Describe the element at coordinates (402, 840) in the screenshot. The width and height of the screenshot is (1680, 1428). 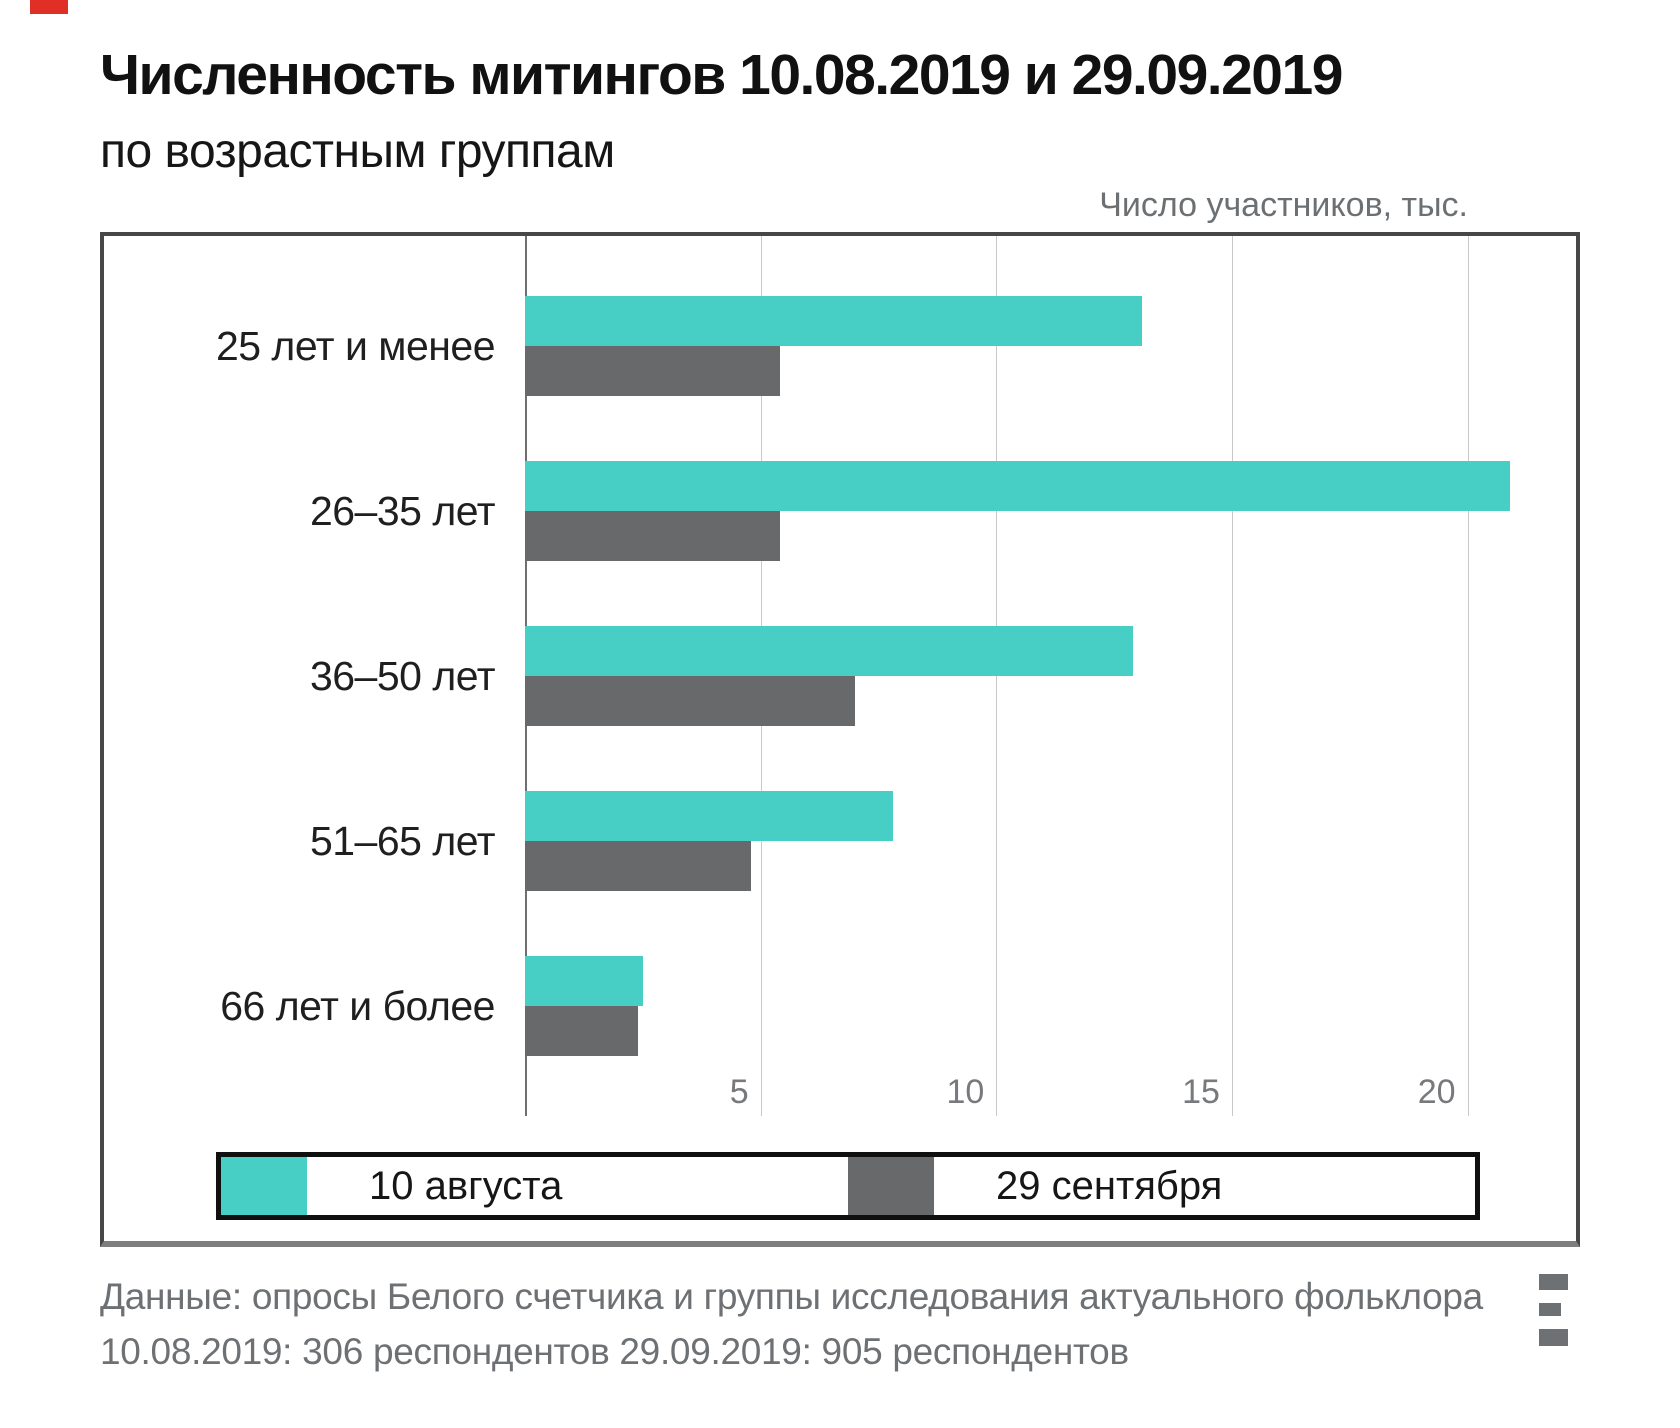
I see `category-label: 51–65 лет` at that location.